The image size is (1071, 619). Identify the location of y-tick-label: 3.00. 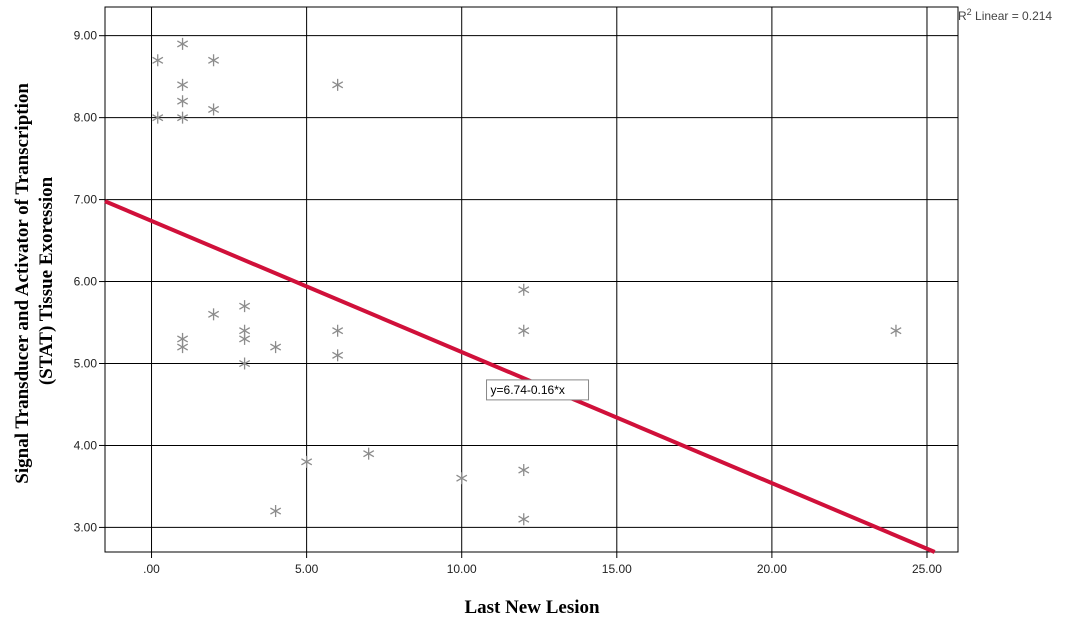
(86, 527).